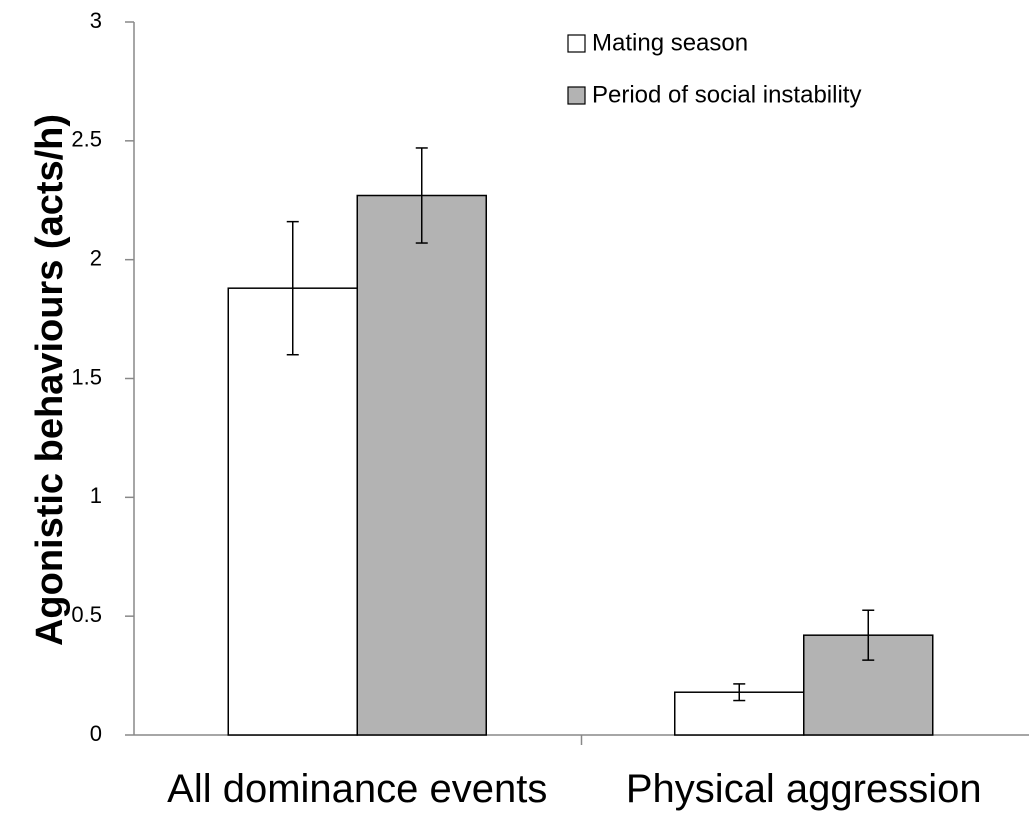 Image resolution: width=1029 pixels, height=818 pixels. Describe the element at coordinates (357, 789) in the screenshot. I see `x-category-label: All dominance events` at that location.